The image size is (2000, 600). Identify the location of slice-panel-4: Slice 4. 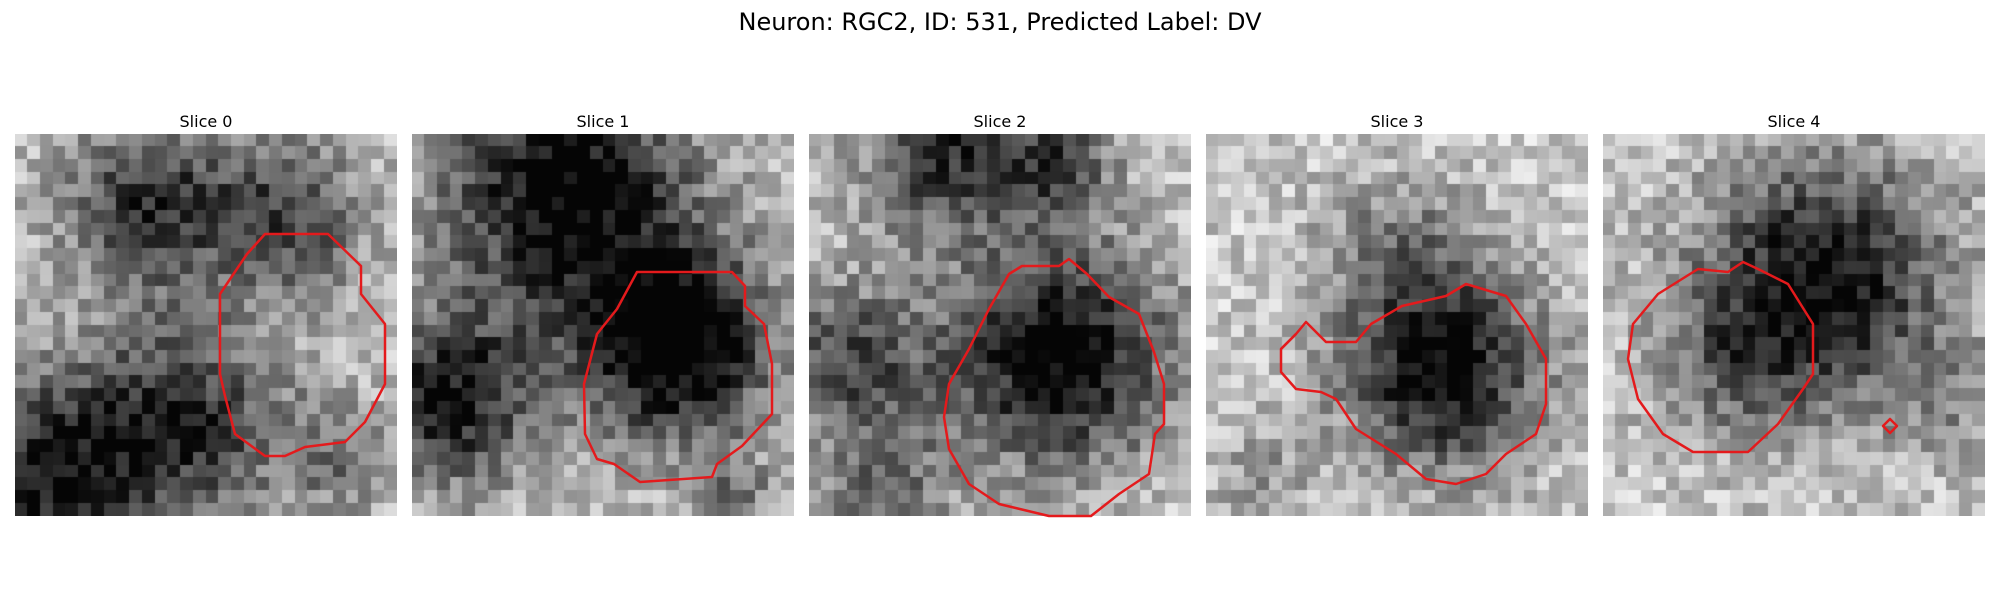
(1794, 313).